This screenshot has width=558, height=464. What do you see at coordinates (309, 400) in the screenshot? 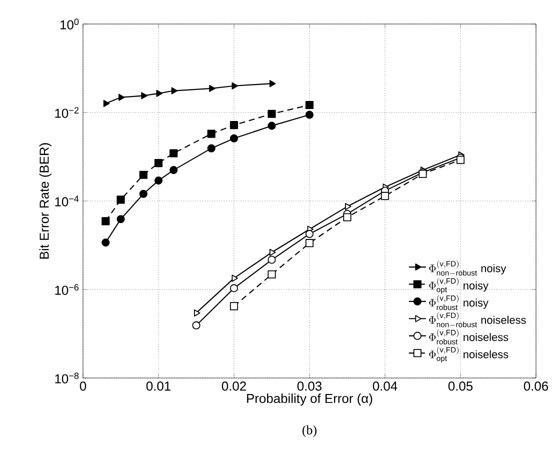
I see `x-axis-title: Probability of Error (α)` at bounding box center [309, 400].